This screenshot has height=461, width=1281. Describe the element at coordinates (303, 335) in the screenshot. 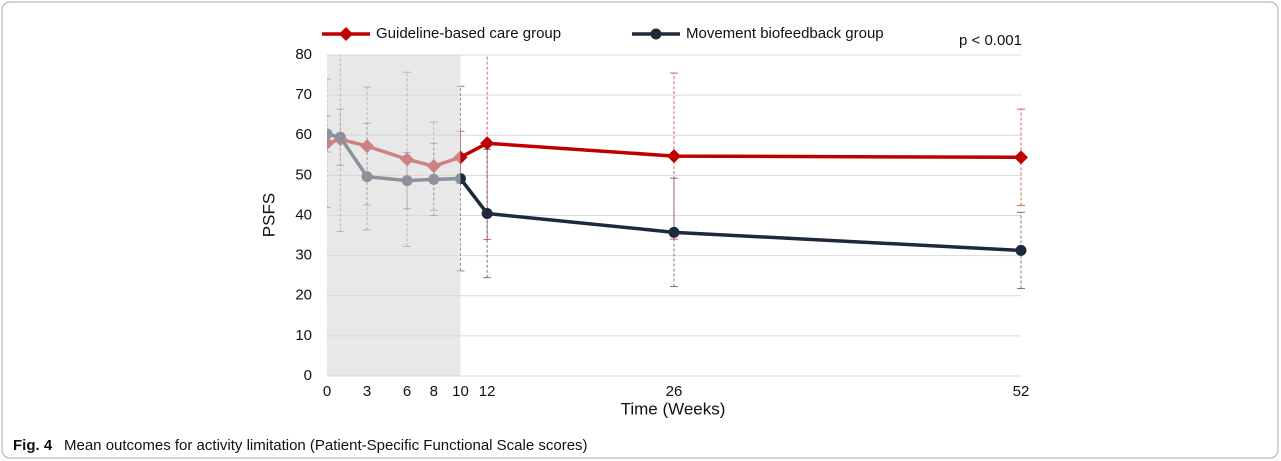

I see `y-tick-label: 10` at that location.